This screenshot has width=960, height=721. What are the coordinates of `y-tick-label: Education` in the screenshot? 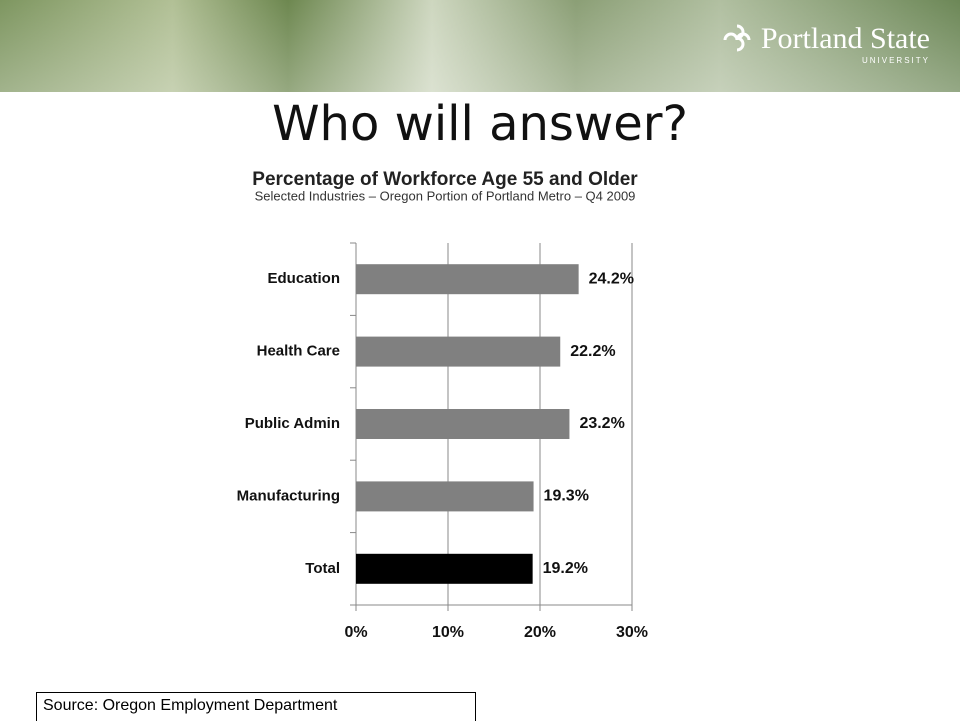 It's located at (303, 278).